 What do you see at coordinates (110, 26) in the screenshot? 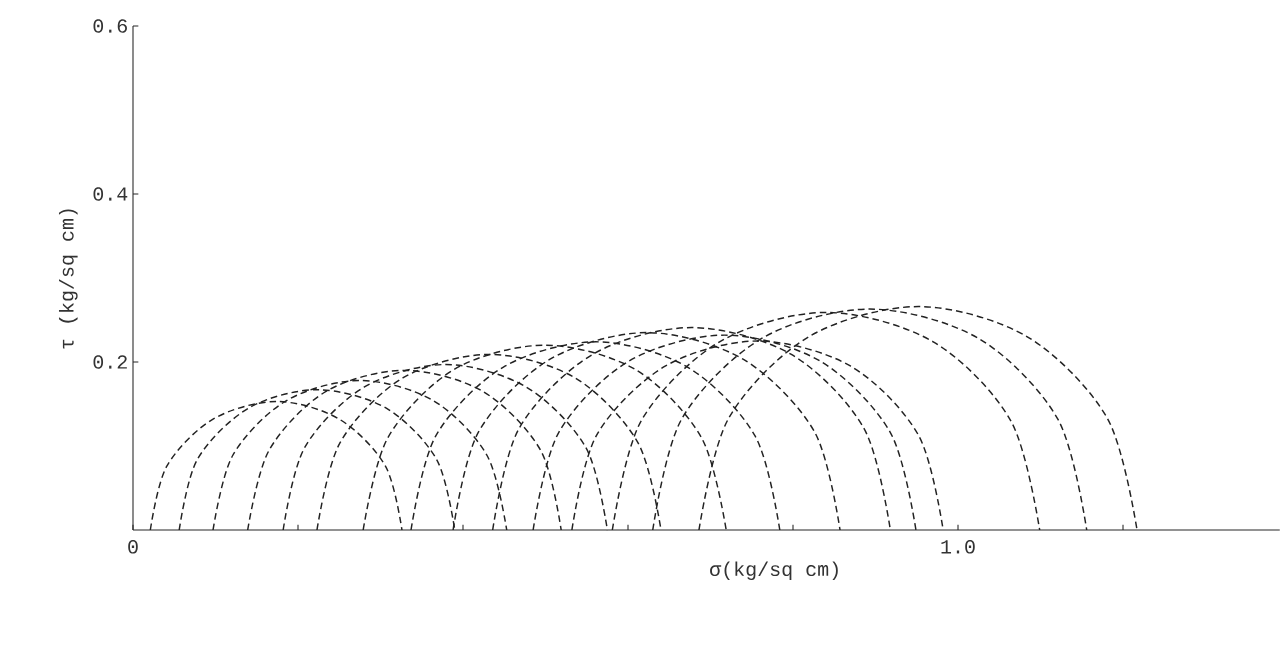
I see `y-tick-label: 0.6` at bounding box center [110, 26].